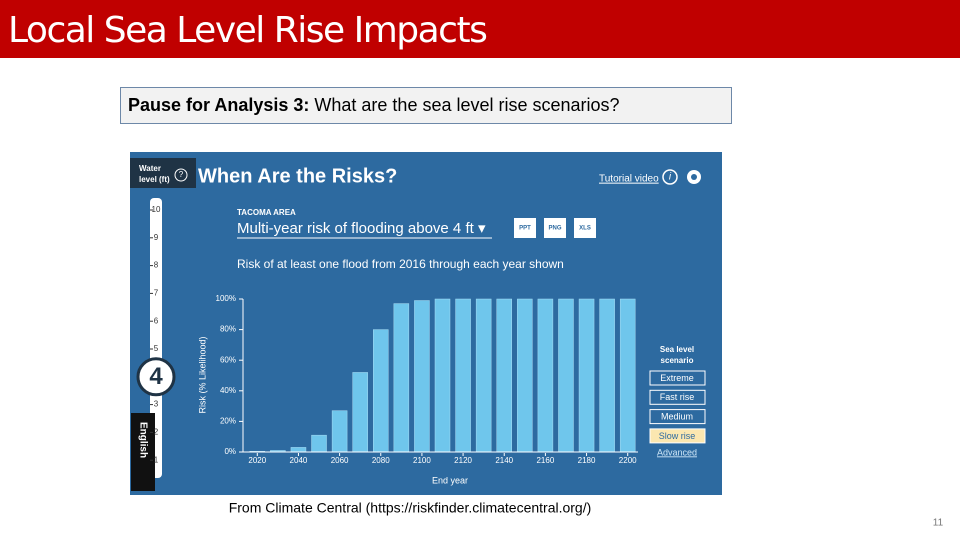 This screenshot has height=545, width=960. I want to click on language: English, so click(142, 440).